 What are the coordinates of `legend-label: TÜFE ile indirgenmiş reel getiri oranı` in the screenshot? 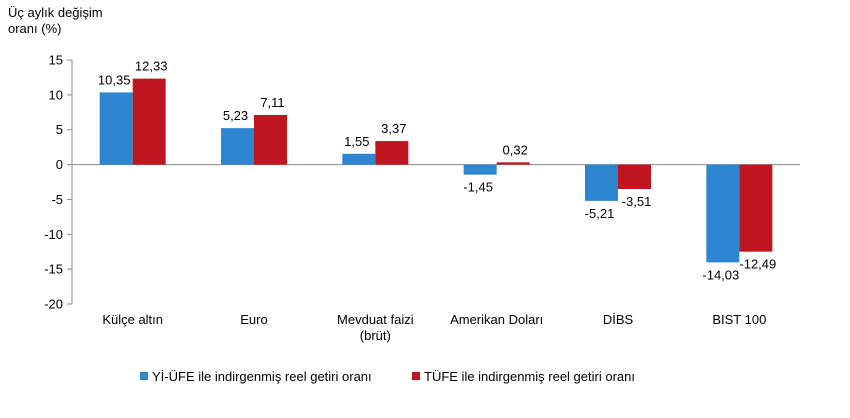 It's located at (529, 376).